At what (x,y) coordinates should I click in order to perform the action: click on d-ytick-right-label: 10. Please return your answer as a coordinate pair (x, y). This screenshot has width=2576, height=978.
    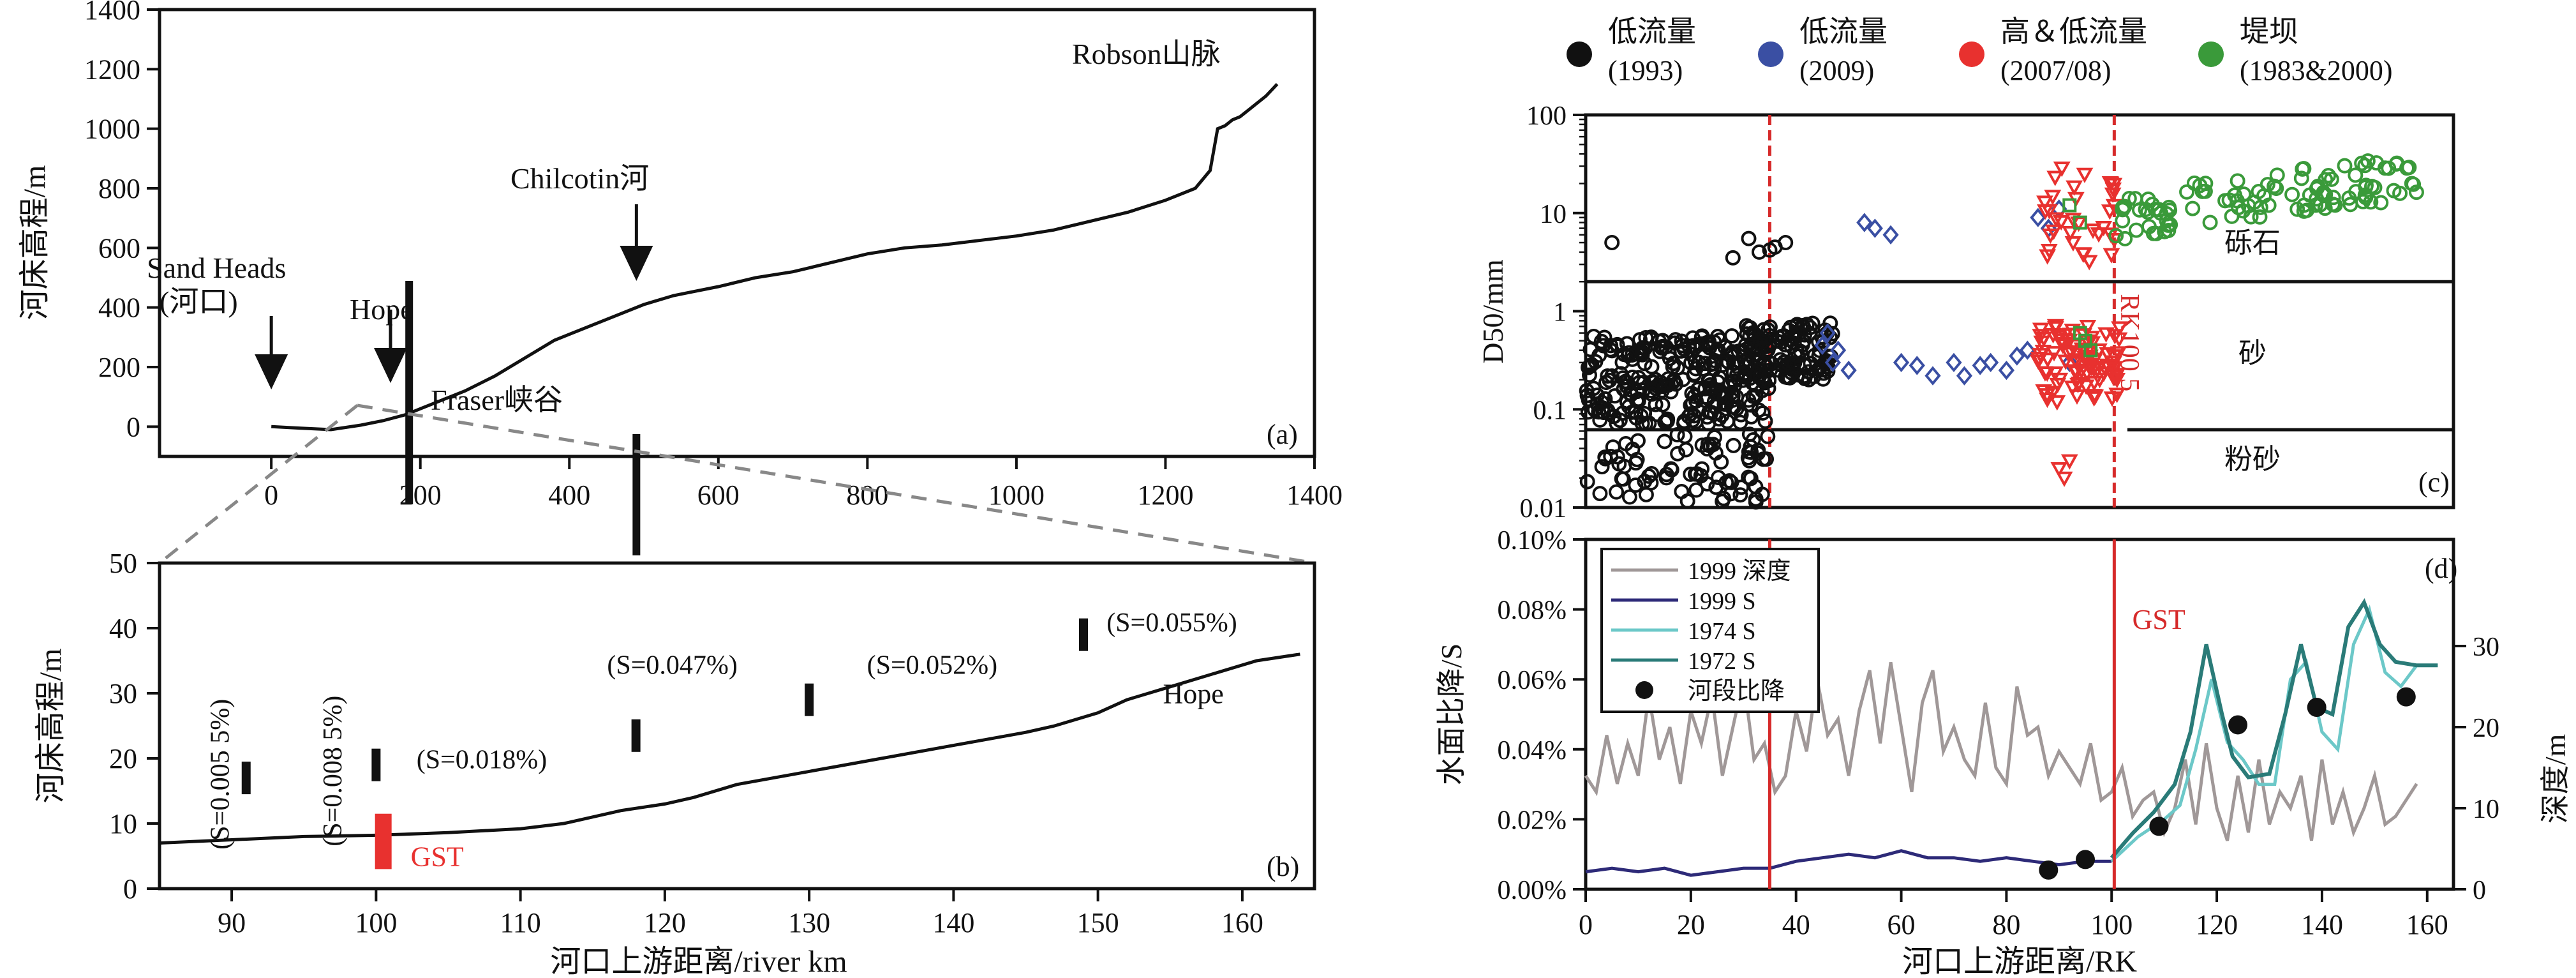
    Looking at the image, I should click on (2486, 809).